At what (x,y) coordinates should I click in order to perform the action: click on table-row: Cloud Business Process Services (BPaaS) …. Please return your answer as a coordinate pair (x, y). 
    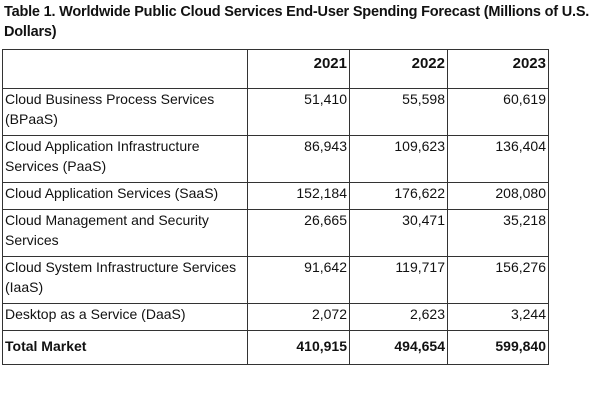
    Looking at the image, I should click on (275, 112).